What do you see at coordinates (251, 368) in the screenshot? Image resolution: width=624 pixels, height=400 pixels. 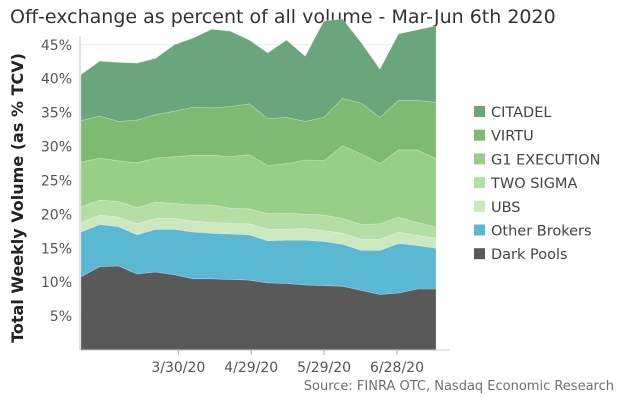 I see `x-tick-label: 4/29/20` at bounding box center [251, 368].